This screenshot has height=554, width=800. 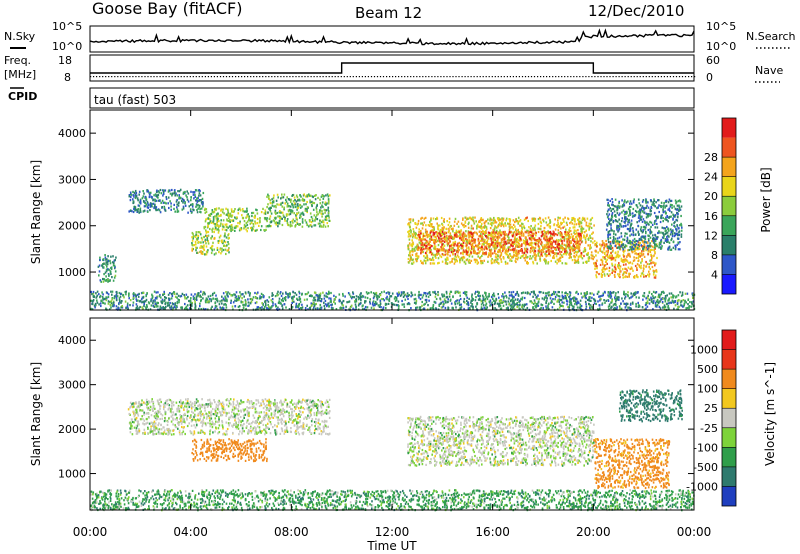 I want to click on date-title: 12/Dec/2010, so click(x=636, y=11).